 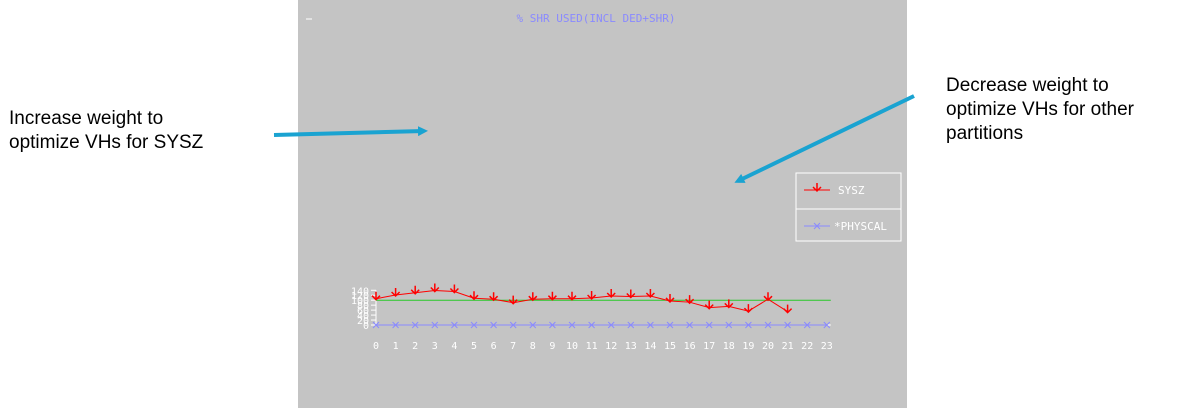 What do you see at coordinates (807, 346) in the screenshot?
I see `x-tick-label: 22` at bounding box center [807, 346].